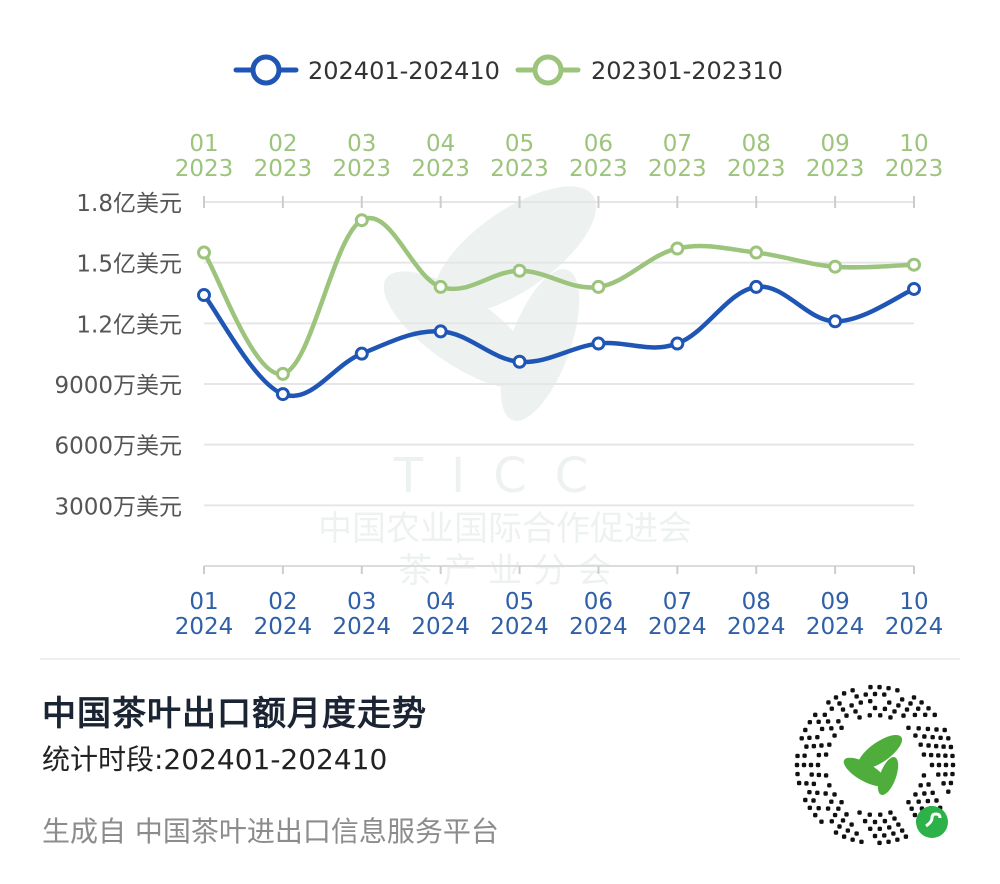  What do you see at coordinates (834, 602) in the screenshot?
I see `x-tick-month: 09` at bounding box center [834, 602].